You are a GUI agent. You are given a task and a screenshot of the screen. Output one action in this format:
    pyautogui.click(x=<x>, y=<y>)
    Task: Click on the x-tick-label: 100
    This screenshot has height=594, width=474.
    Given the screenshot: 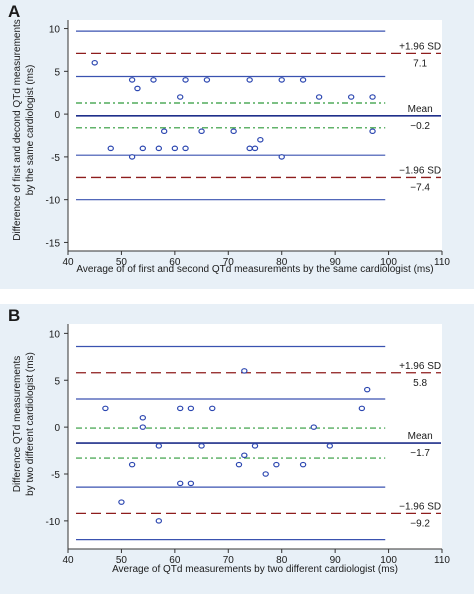 What is the action you would take?
    pyautogui.click(x=388, y=560)
    